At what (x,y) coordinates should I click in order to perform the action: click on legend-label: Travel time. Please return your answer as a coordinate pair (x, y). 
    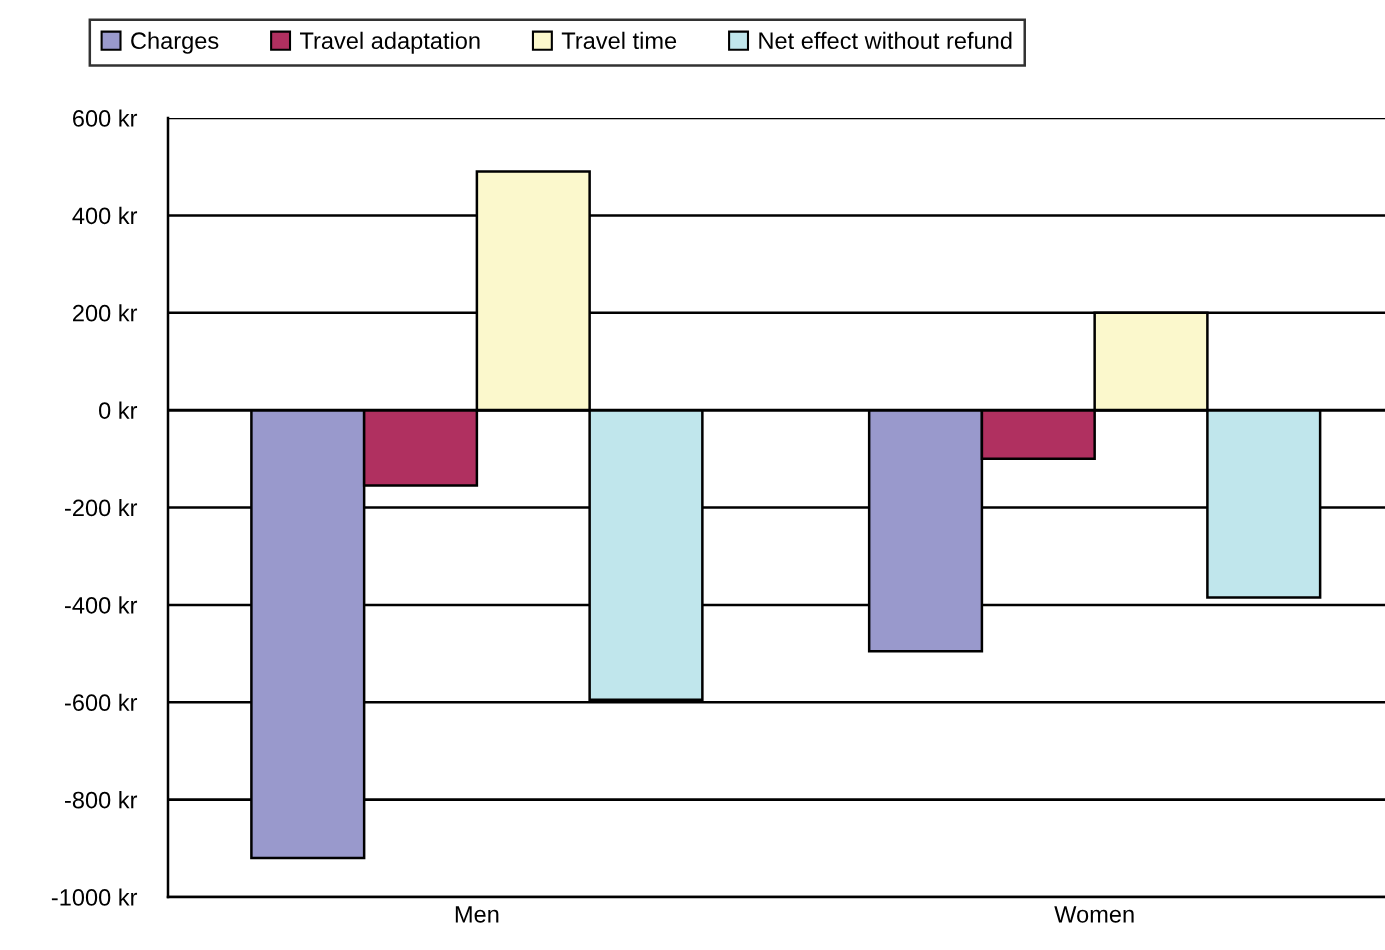
    Looking at the image, I should click on (619, 40).